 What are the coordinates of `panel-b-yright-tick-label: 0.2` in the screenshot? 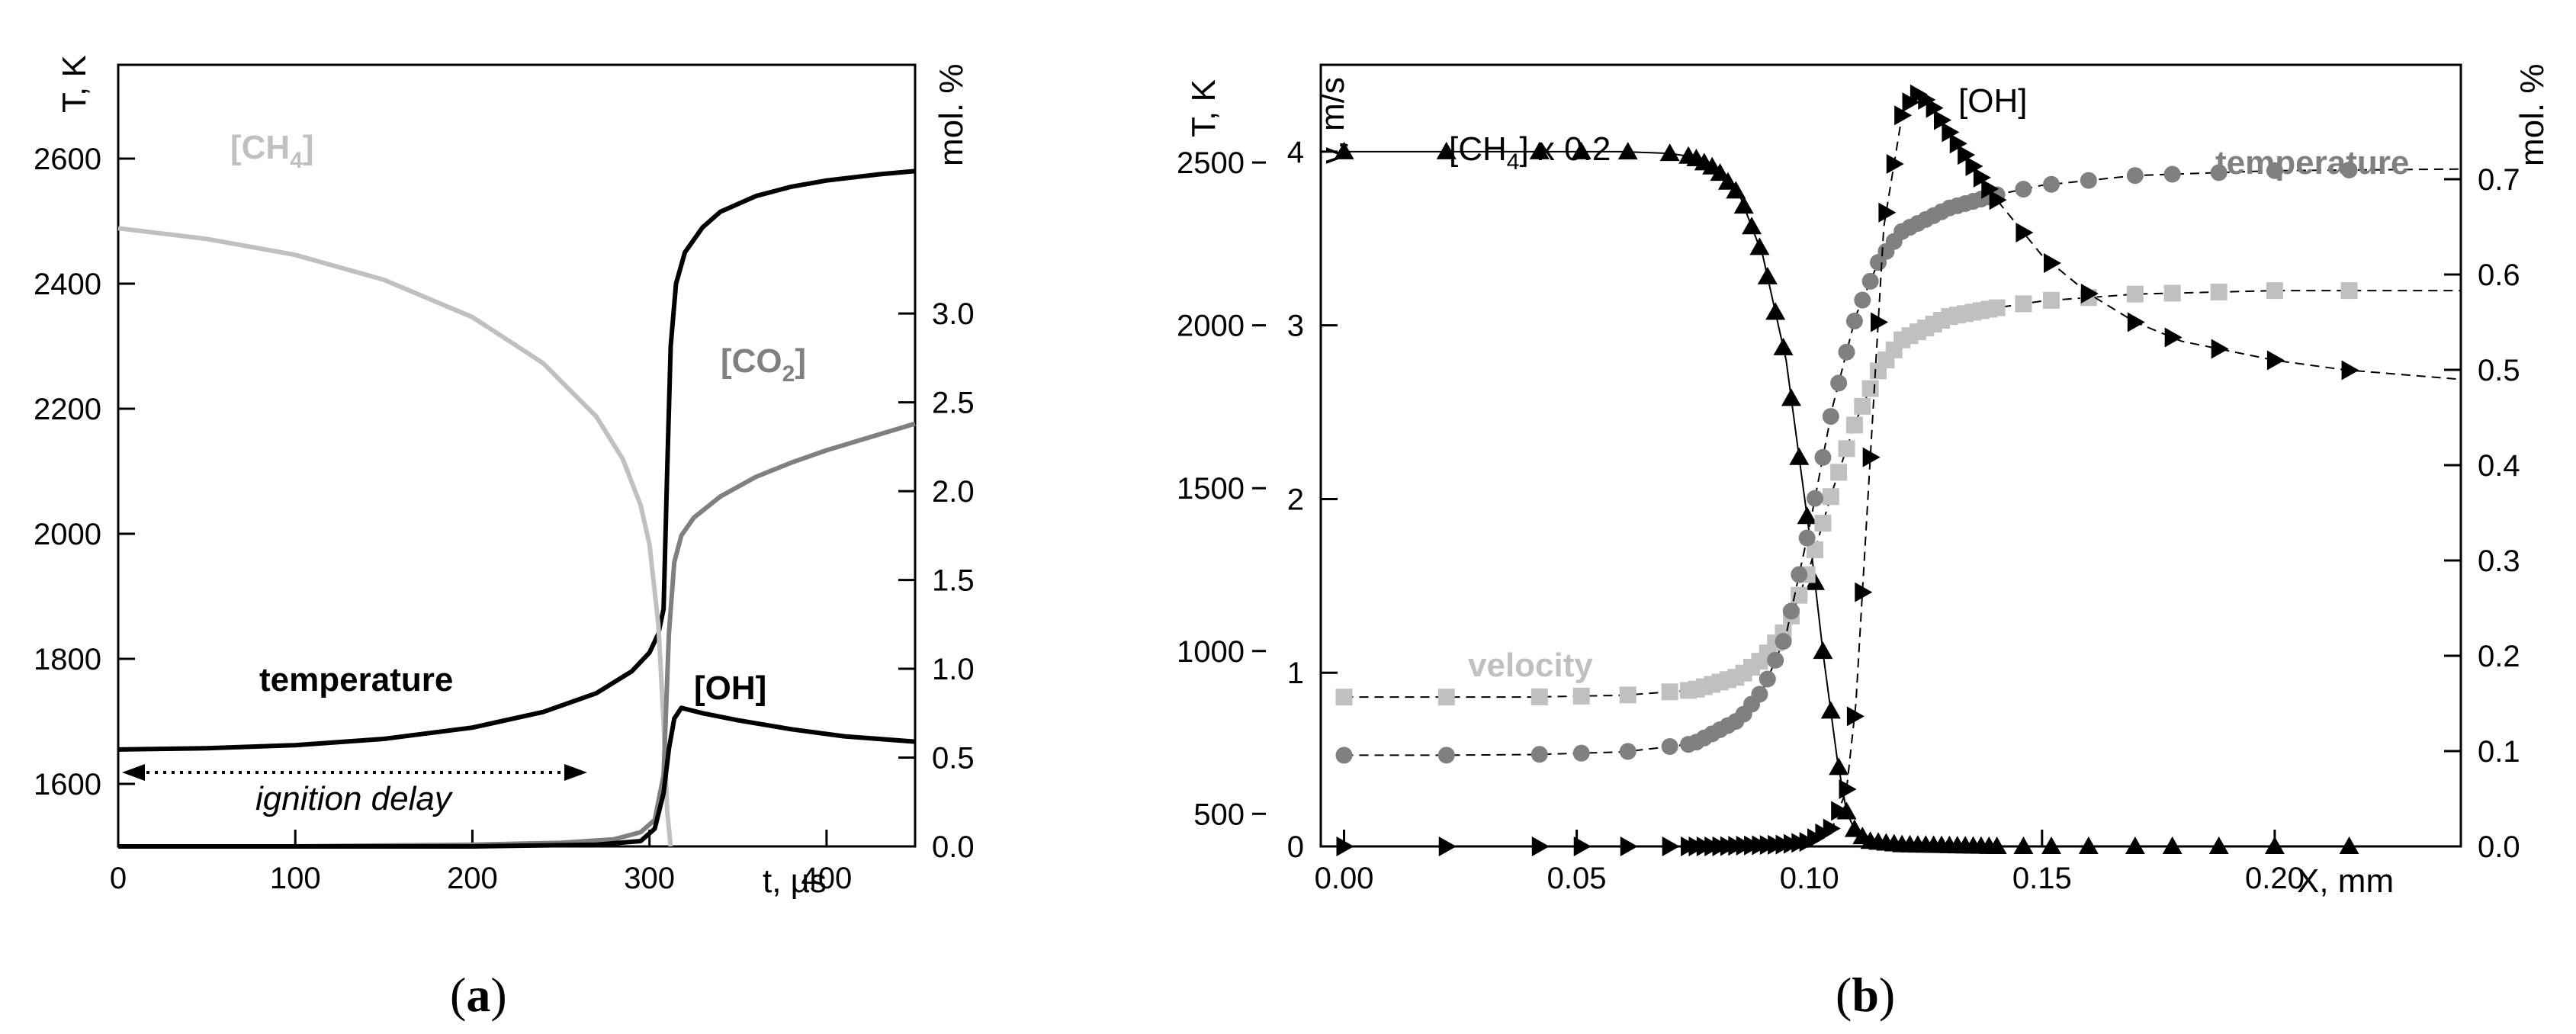 It's located at (2499, 656).